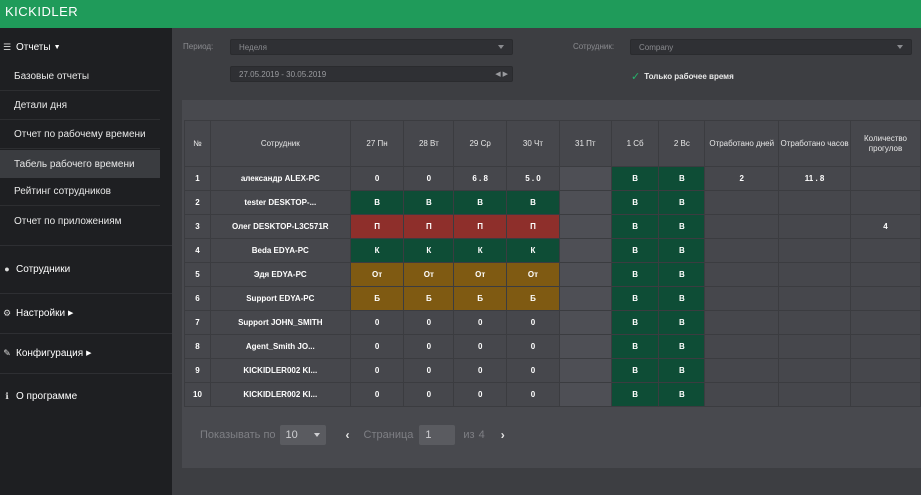 The width and height of the screenshot is (921, 495). What do you see at coordinates (771, 47) in the screenshot?
I see `employee-select: Company` at bounding box center [771, 47].